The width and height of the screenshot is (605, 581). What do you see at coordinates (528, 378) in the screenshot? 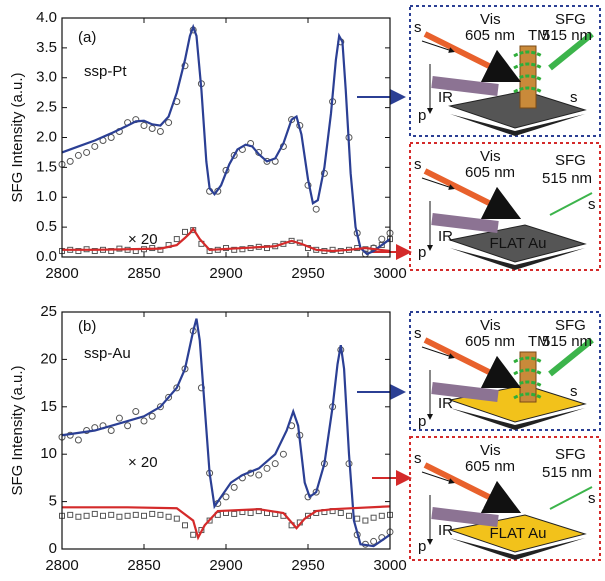
I see `helix` at bounding box center [528, 378].